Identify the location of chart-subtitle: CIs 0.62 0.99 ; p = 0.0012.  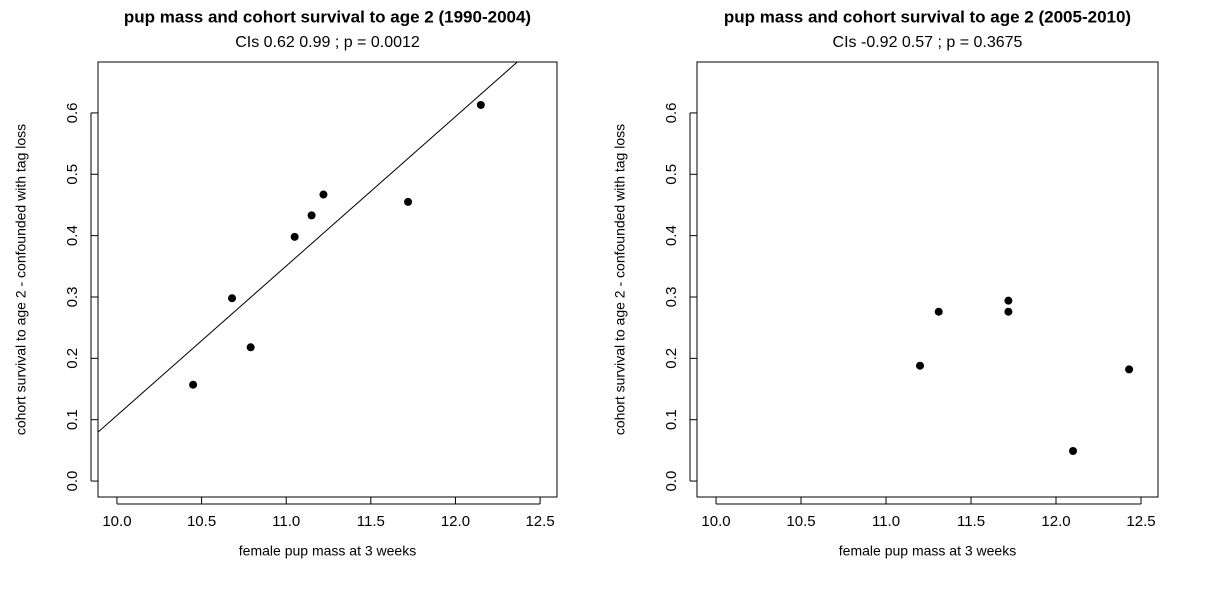
(327, 42).